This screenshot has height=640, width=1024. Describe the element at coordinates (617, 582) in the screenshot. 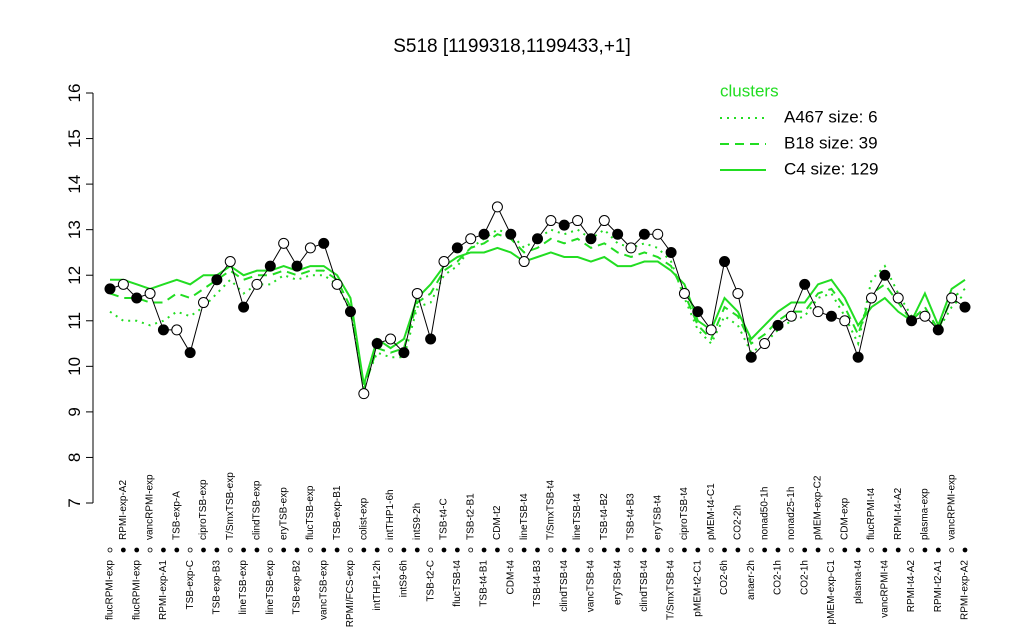

I see `x-tick-label: eryTSB-t4` at that location.